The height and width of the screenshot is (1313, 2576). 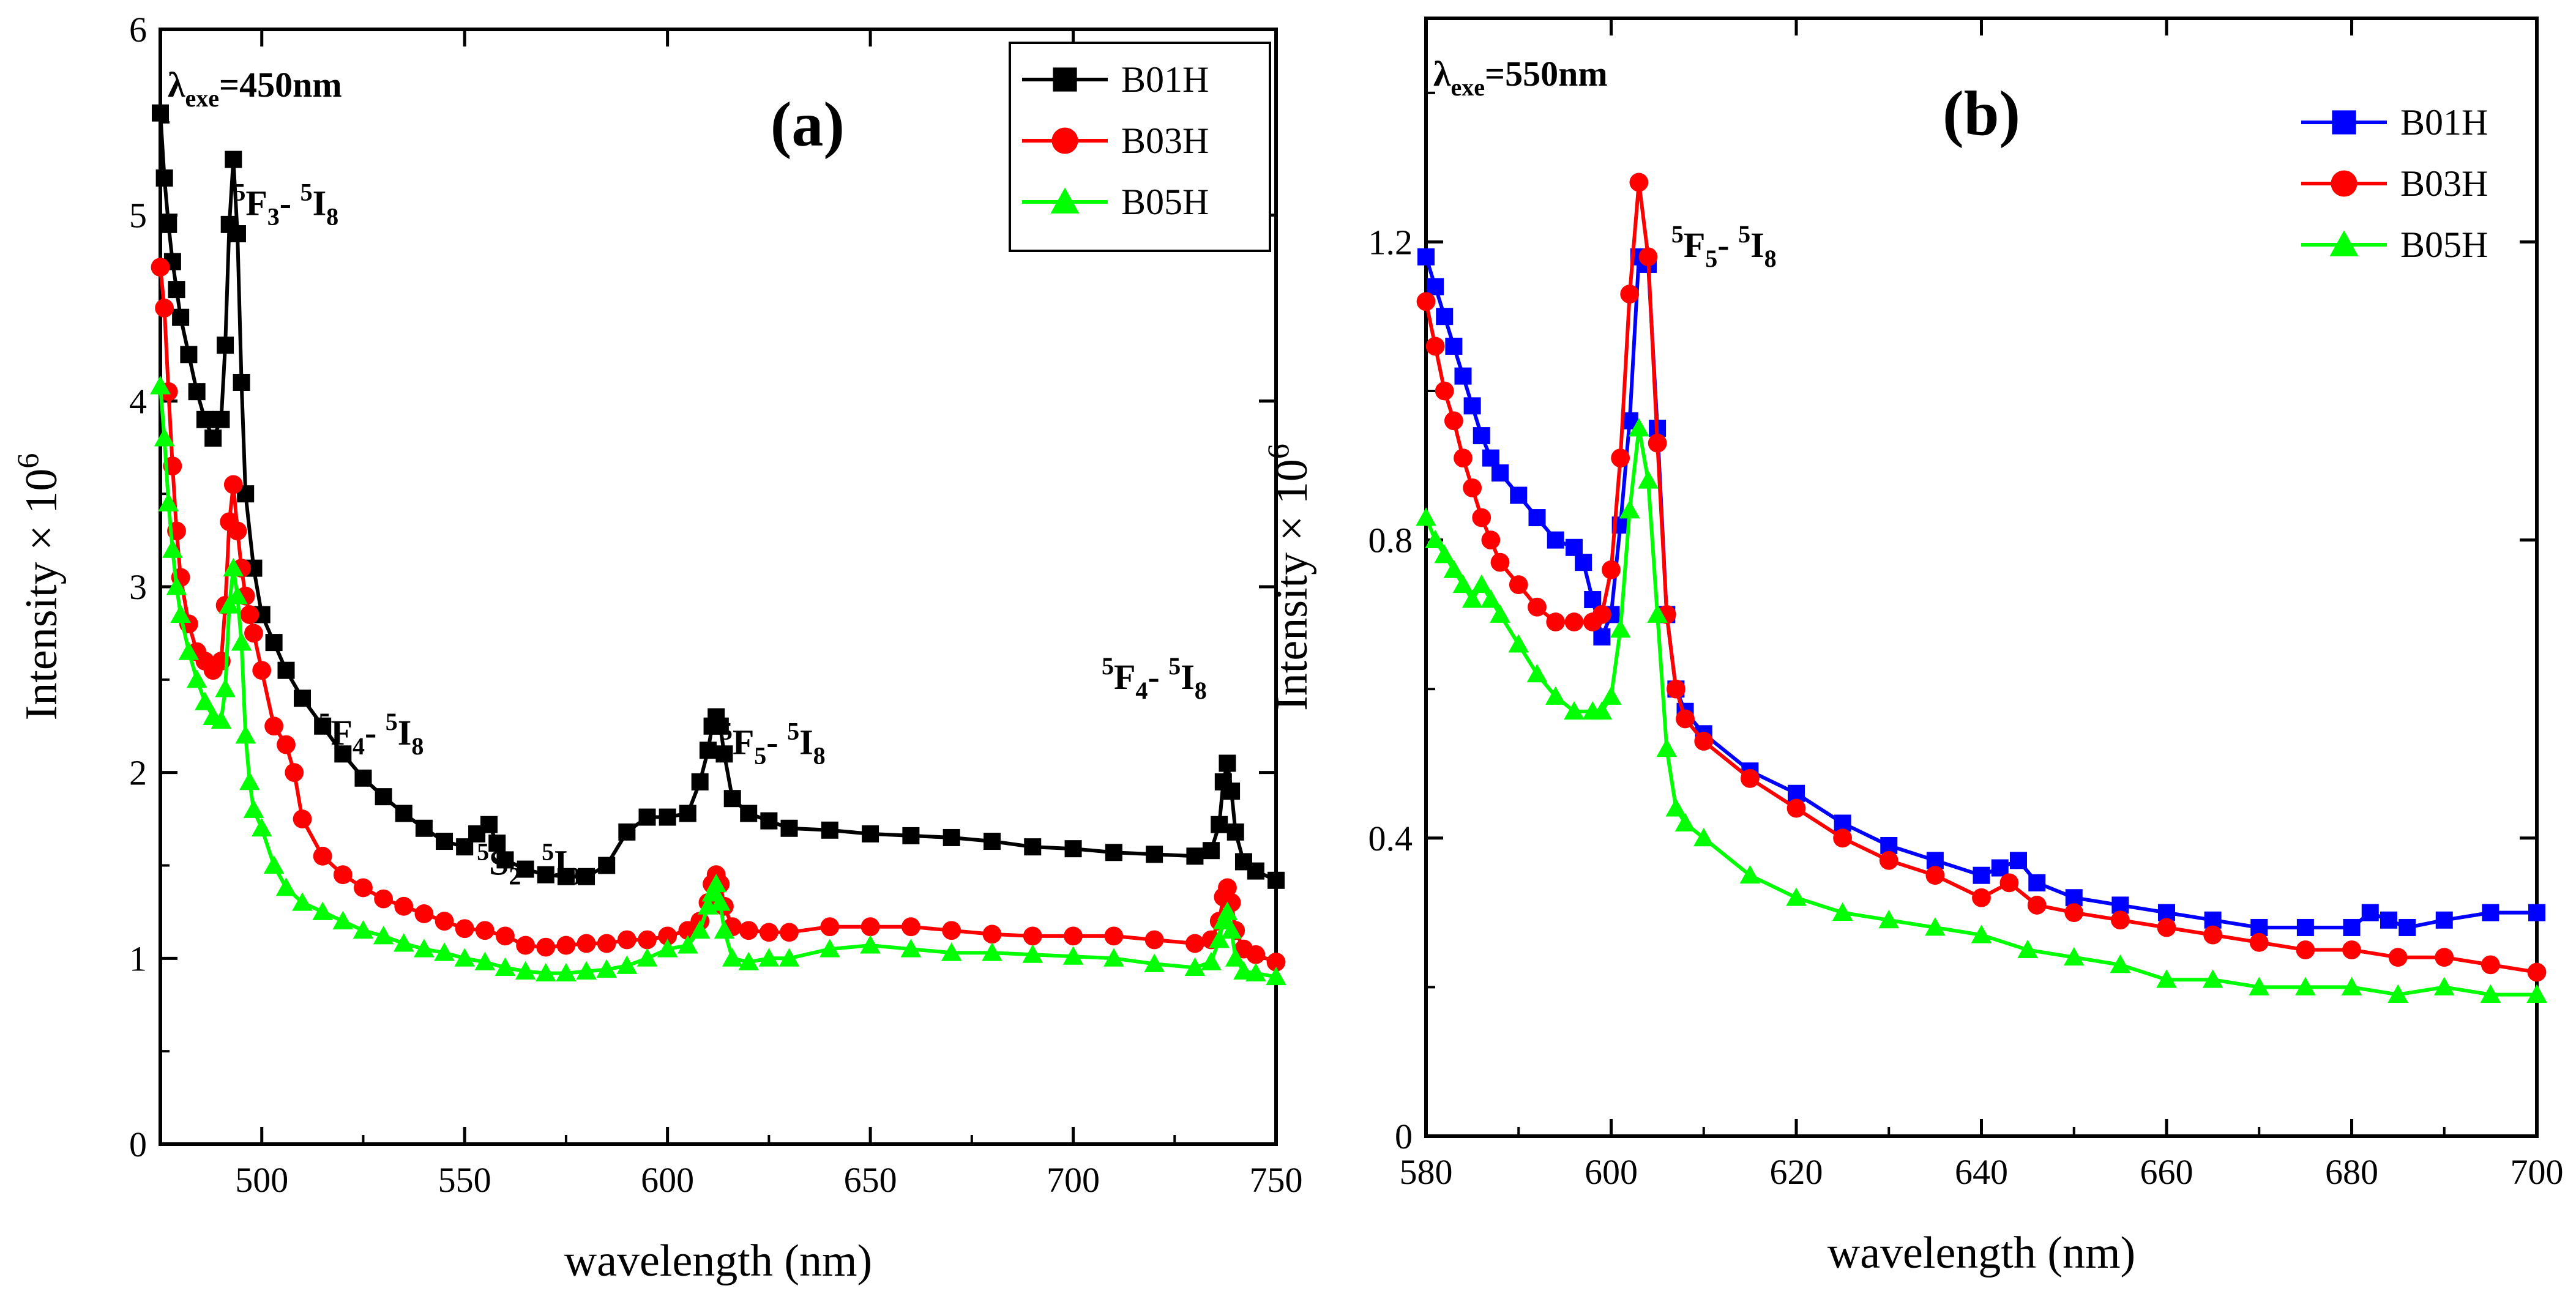 What do you see at coordinates (2166, 1172) in the screenshot?
I see `x-tick-label-b: 660` at bounding box center [2166, 1172].